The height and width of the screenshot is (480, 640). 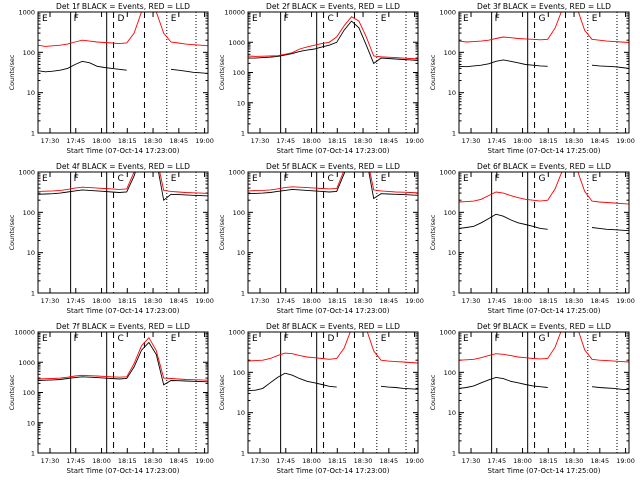 What do you see at coordinates (331, 339) in the screenshot?
I see `region-label: D` at bounding box center [331, 339].